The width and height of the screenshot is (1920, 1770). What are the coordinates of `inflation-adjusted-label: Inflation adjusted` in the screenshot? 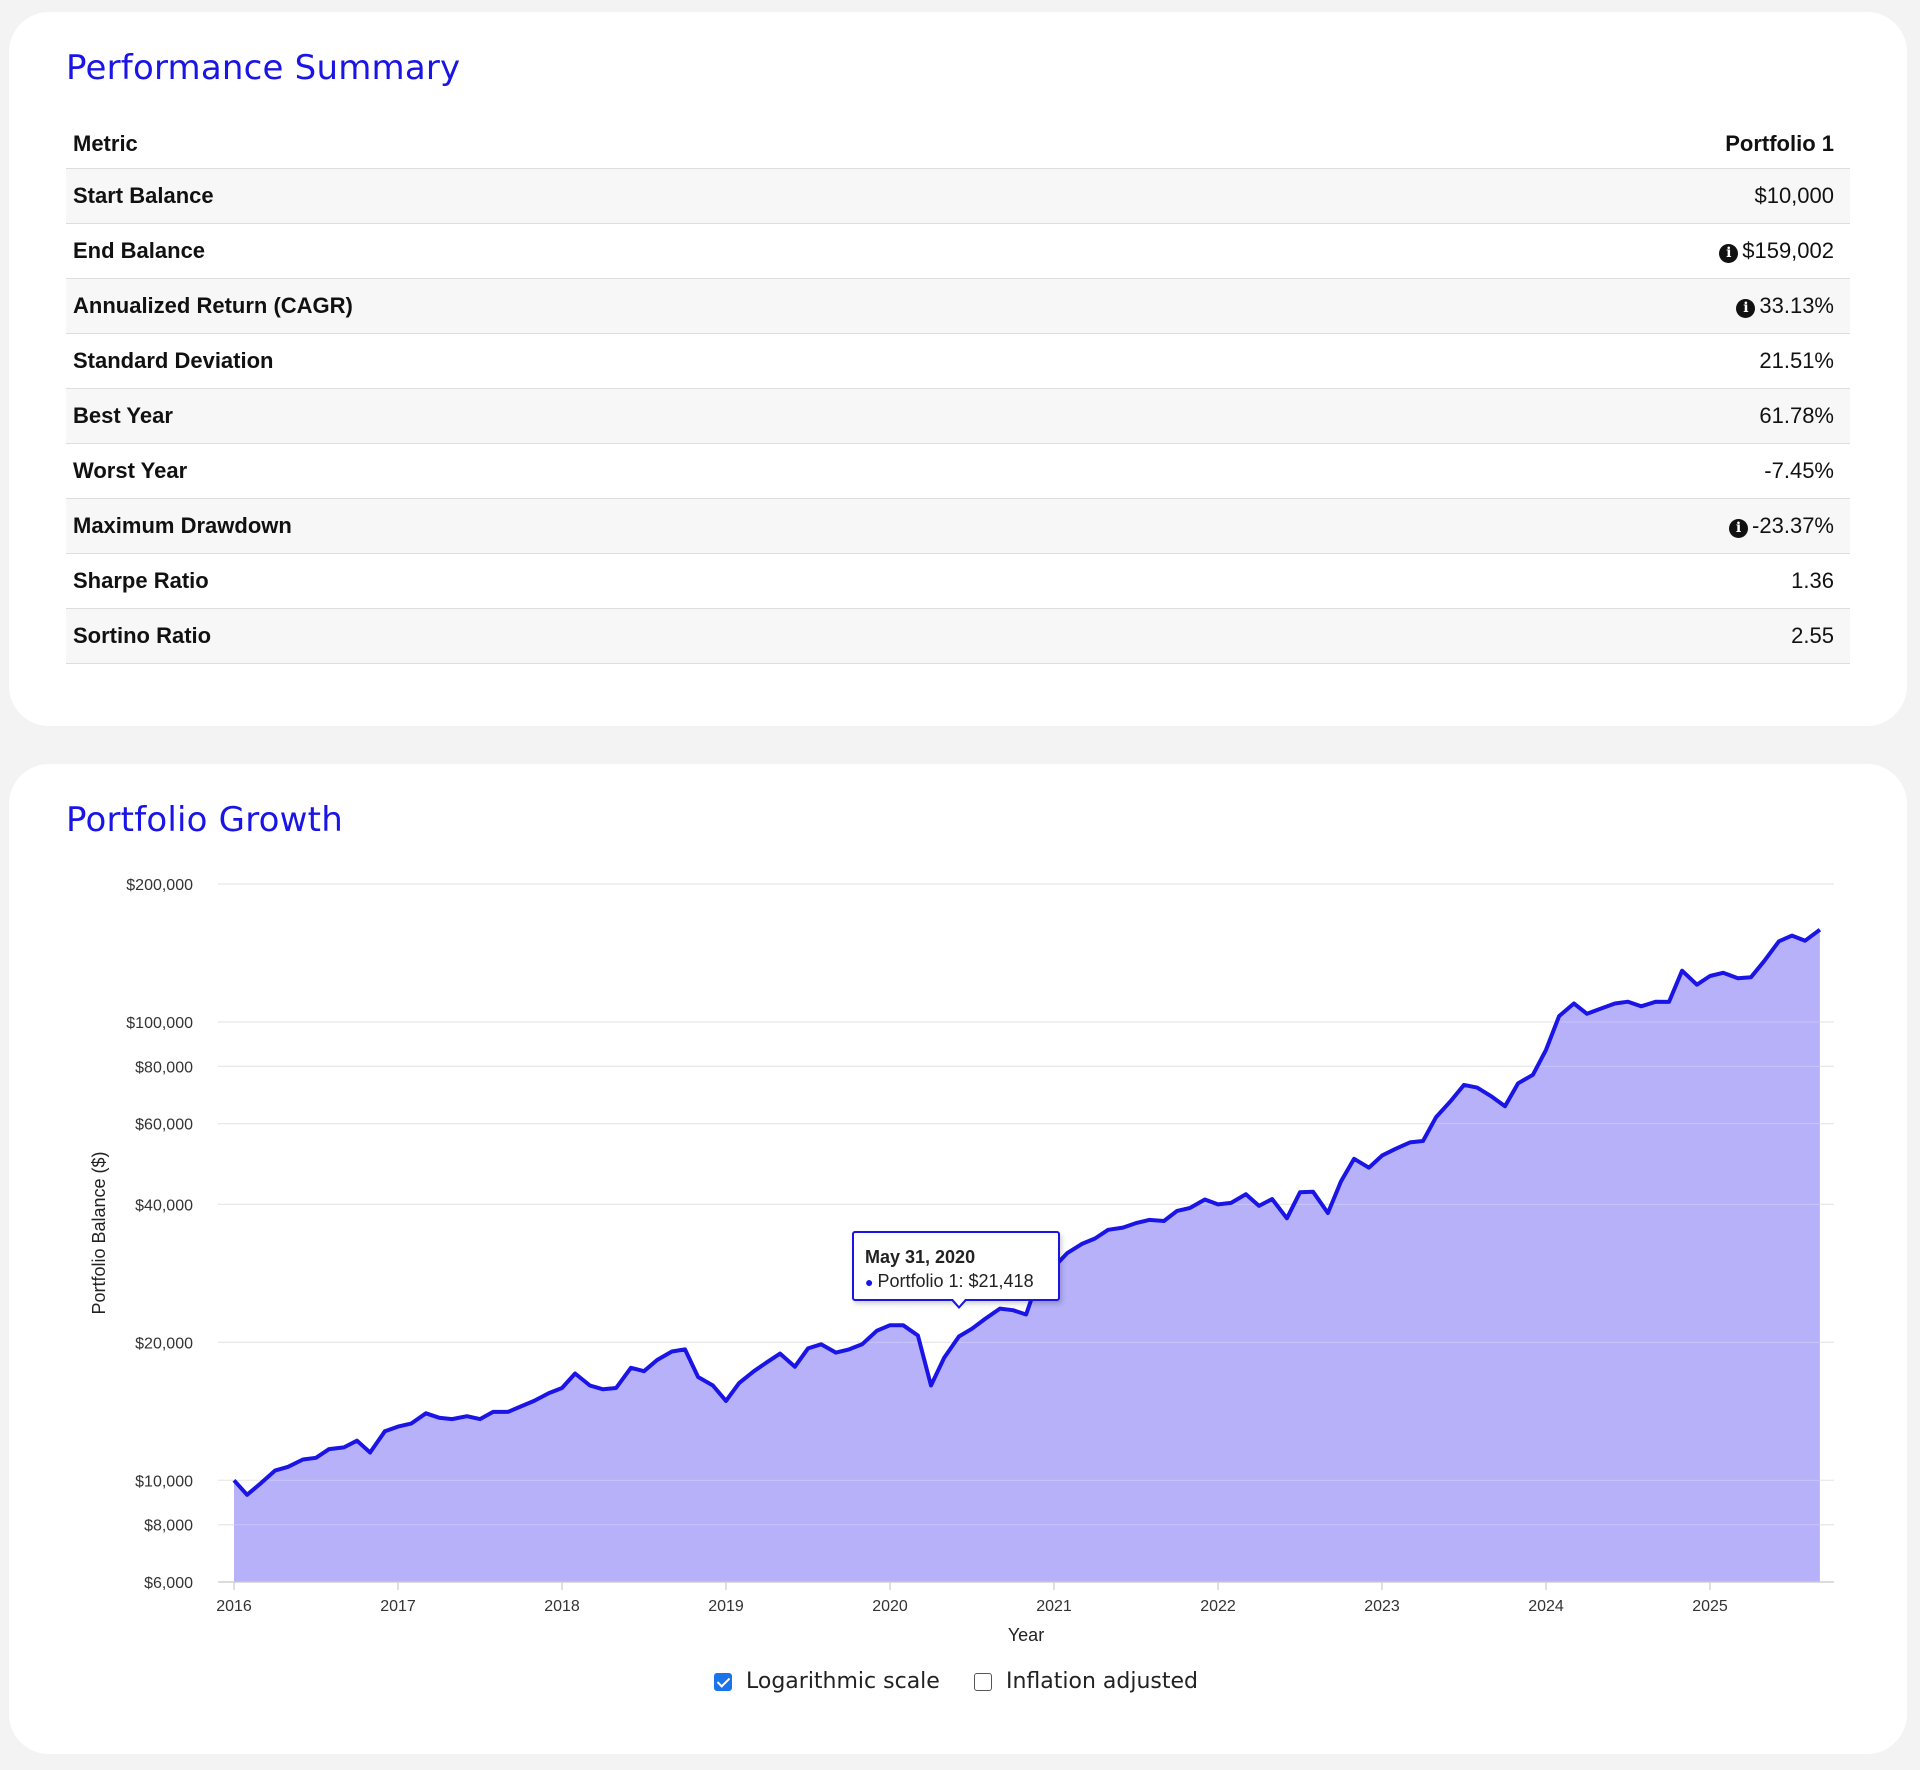 It's located at (1102, 1681).